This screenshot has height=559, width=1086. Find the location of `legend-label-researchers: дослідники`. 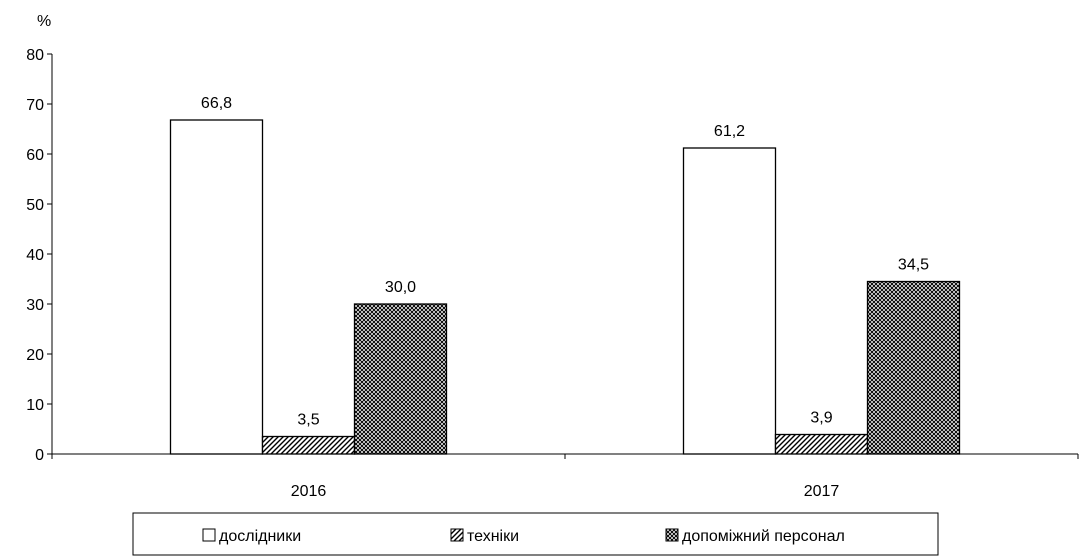

legend-label-researchers: дослідники is located at coordinates (260, 536).